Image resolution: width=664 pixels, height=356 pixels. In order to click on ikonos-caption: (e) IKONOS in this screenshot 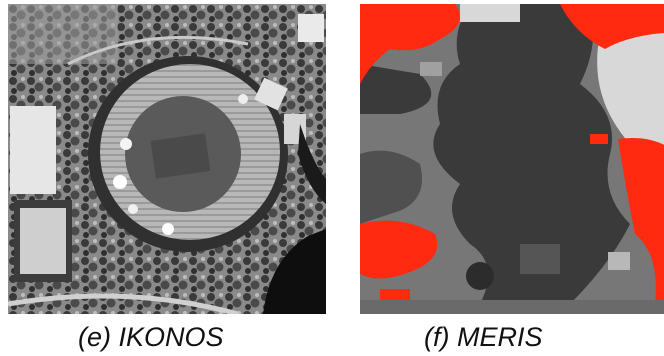, I will do `click(151, 337)`.